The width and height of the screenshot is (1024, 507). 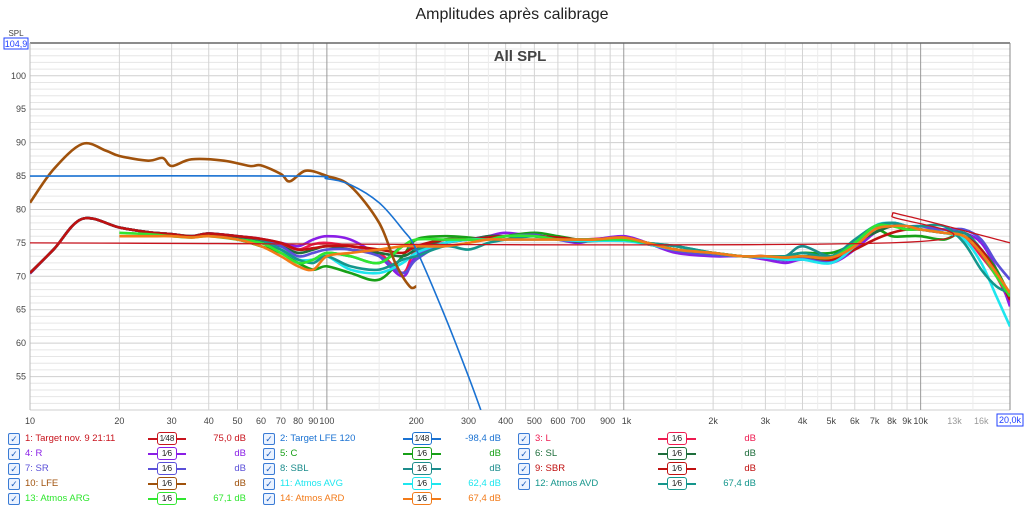 I want to click on x-tick-label: 40, so click(x=209, y=421).